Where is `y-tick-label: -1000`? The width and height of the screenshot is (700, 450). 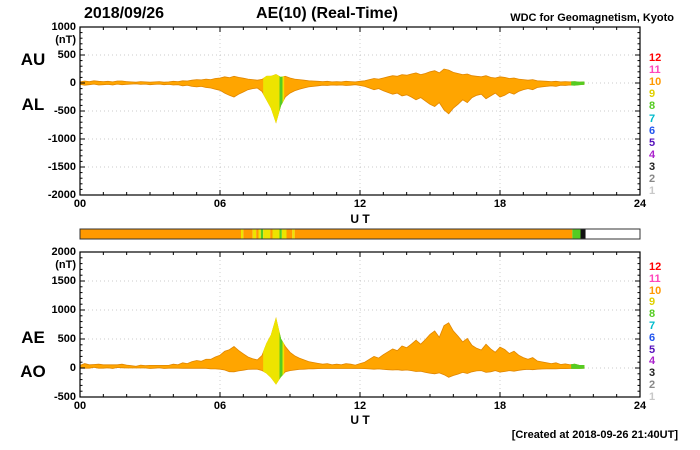
y-tick-label: -1000 is located at coordinates (61, 139).